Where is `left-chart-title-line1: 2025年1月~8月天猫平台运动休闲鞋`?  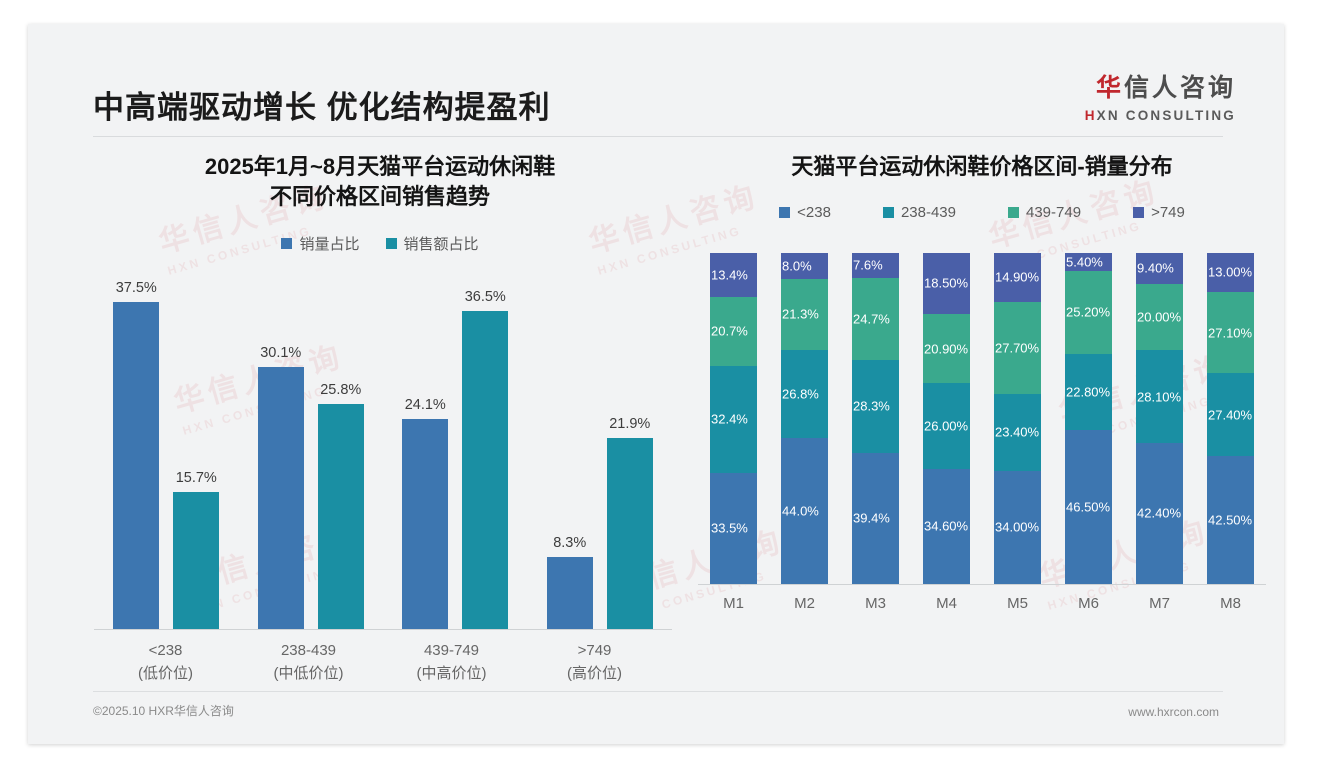 left-chart-title-line1: 2025年1月~8月天猫平台运动休闲鞋 is located at coordinates (380, 166).